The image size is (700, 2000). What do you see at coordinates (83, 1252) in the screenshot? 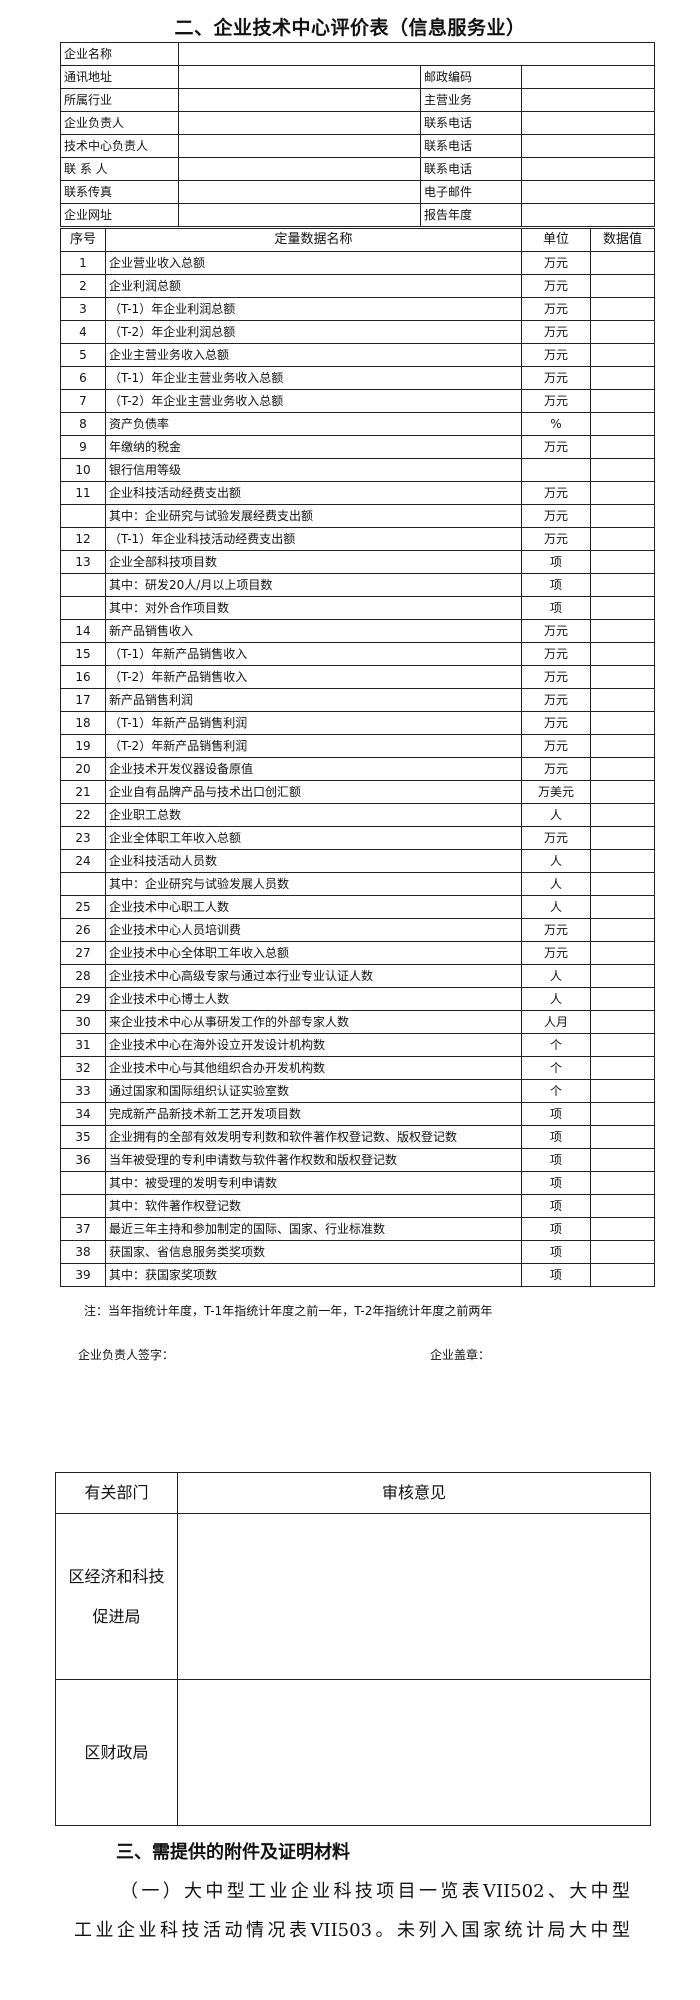
I see `row-number: 38` at bounding box center [83, 1252].